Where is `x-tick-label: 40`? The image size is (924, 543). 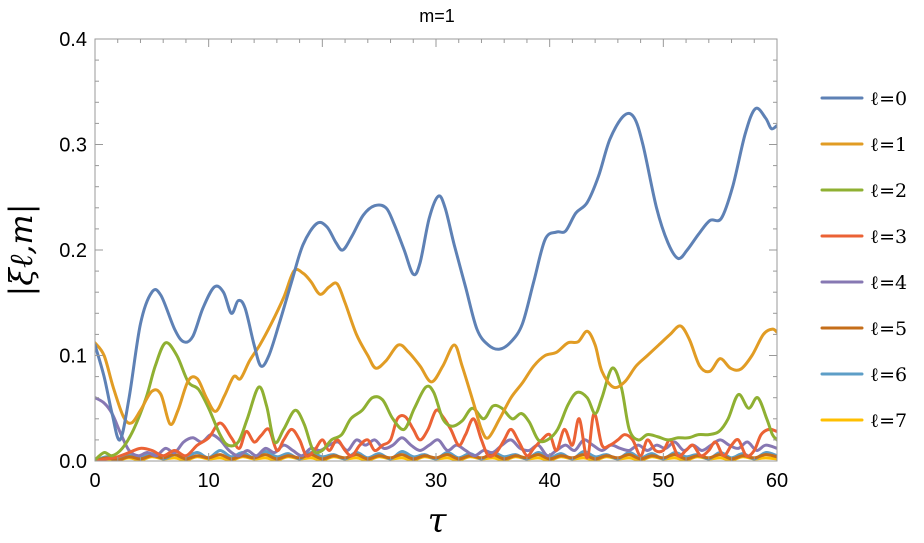
x-tick-label: 40 is located at coordinates (550, 481).